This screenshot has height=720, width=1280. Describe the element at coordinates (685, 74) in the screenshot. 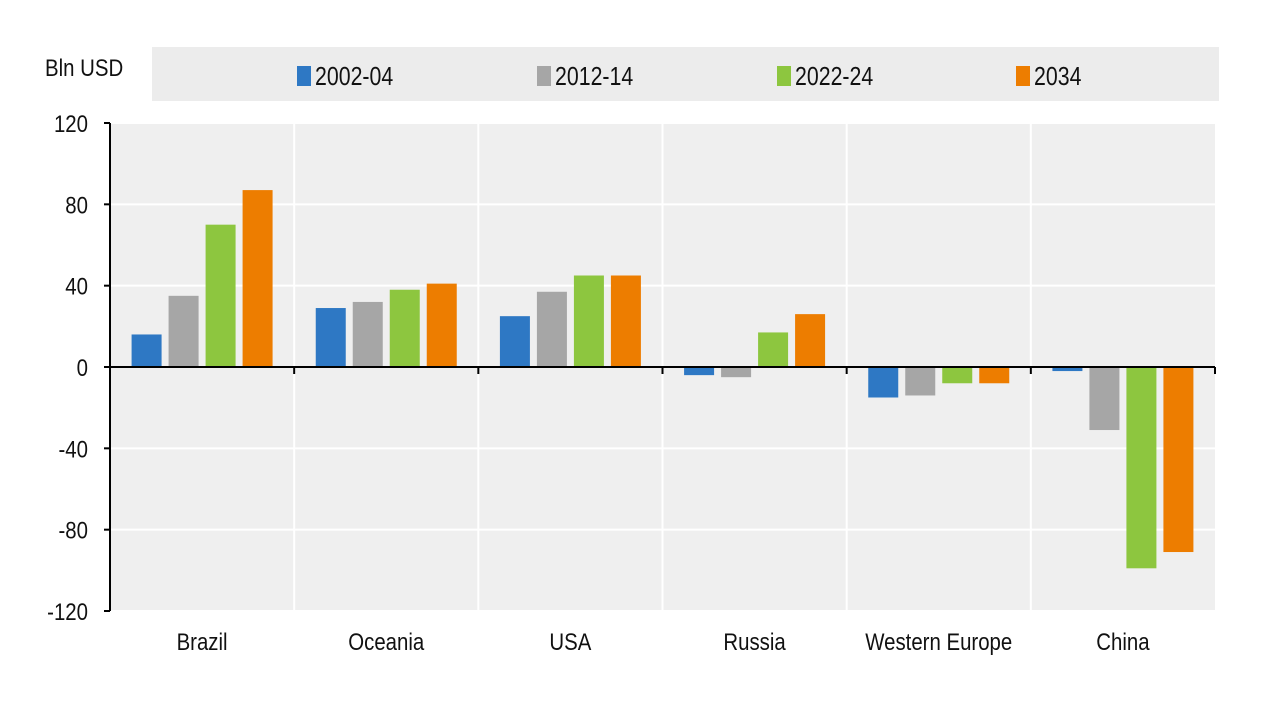

I see `legend: 2002-04 2012-14 2022-24 2034` at that location.